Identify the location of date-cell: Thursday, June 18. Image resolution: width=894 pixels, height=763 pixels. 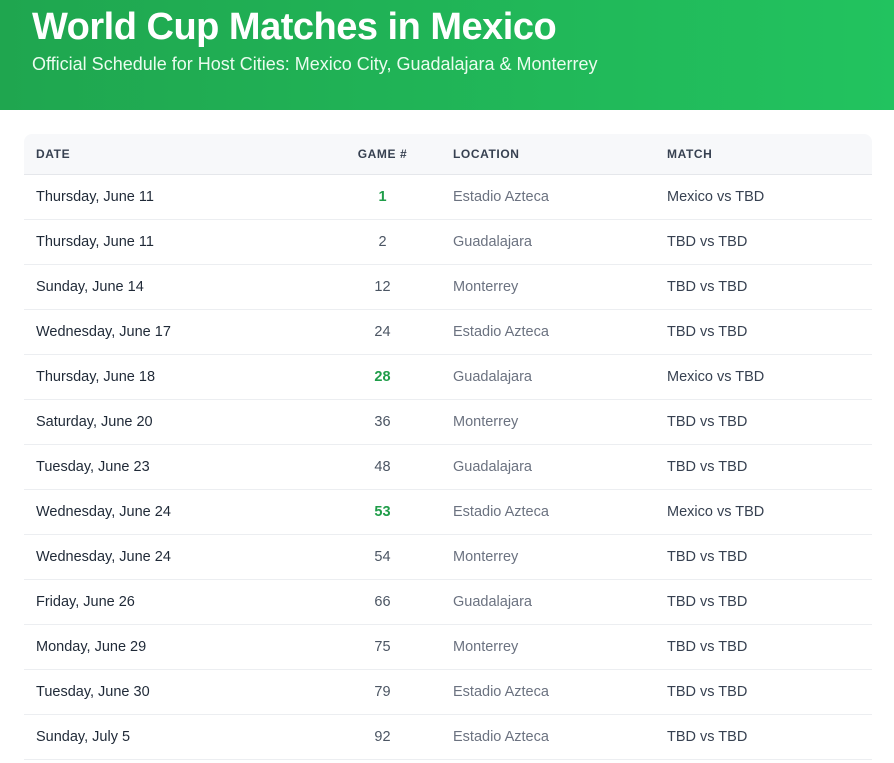
(174, 377).